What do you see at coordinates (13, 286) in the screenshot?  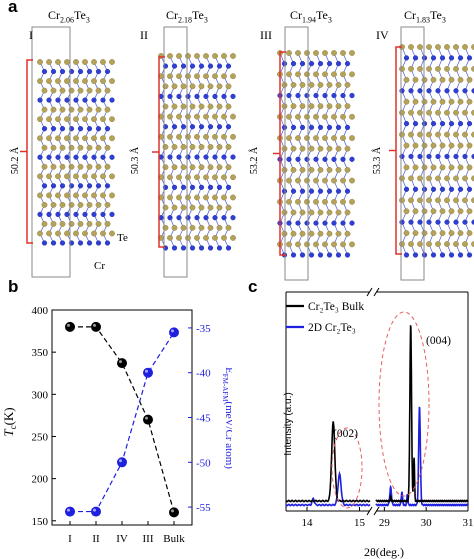 I see `panel-b-letter: b` at bounding box center [13, 286].